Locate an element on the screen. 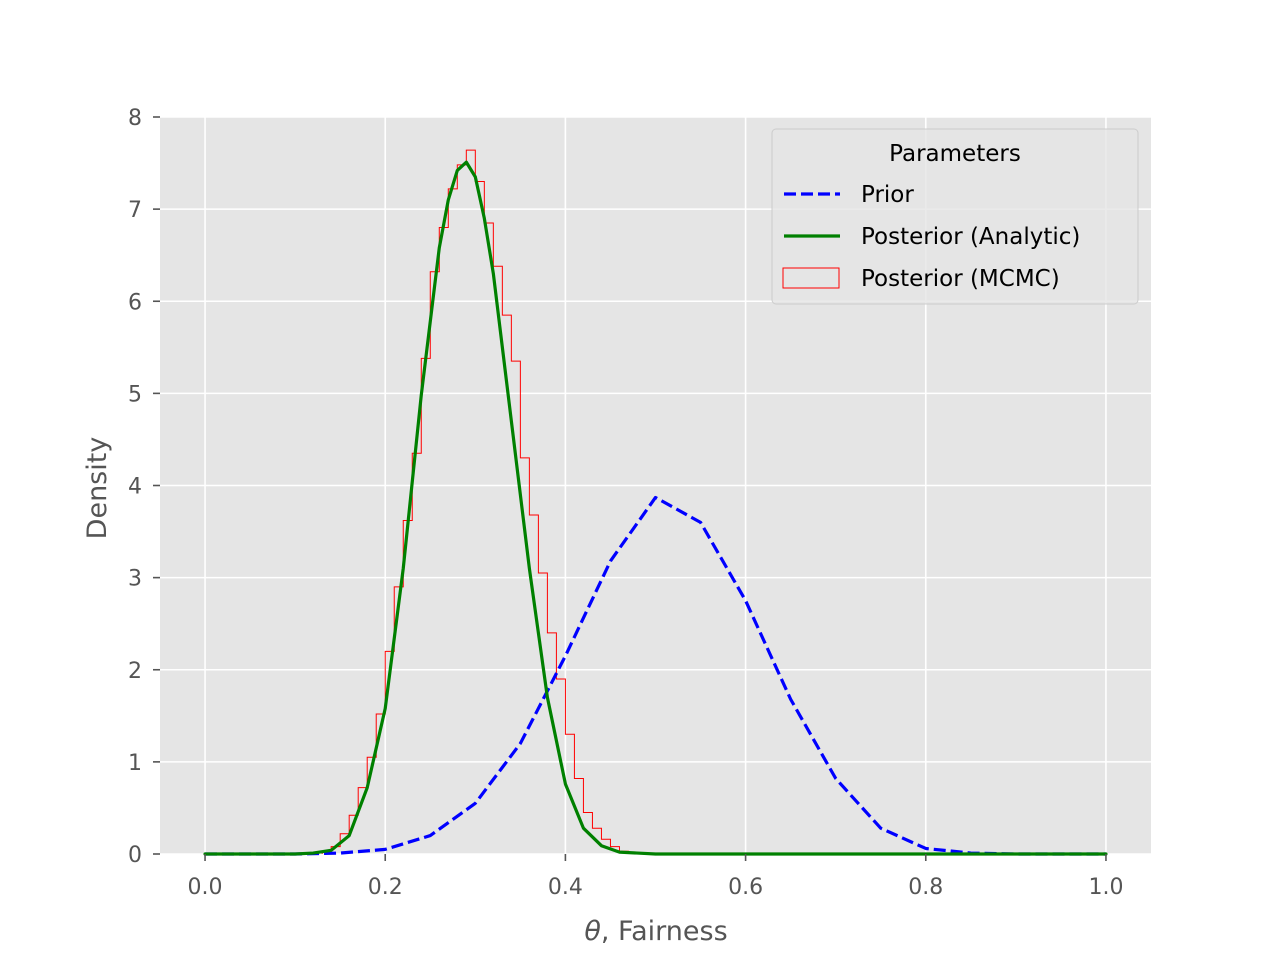  x-tick-label: 0.2 is located at coordinates (385, 887).